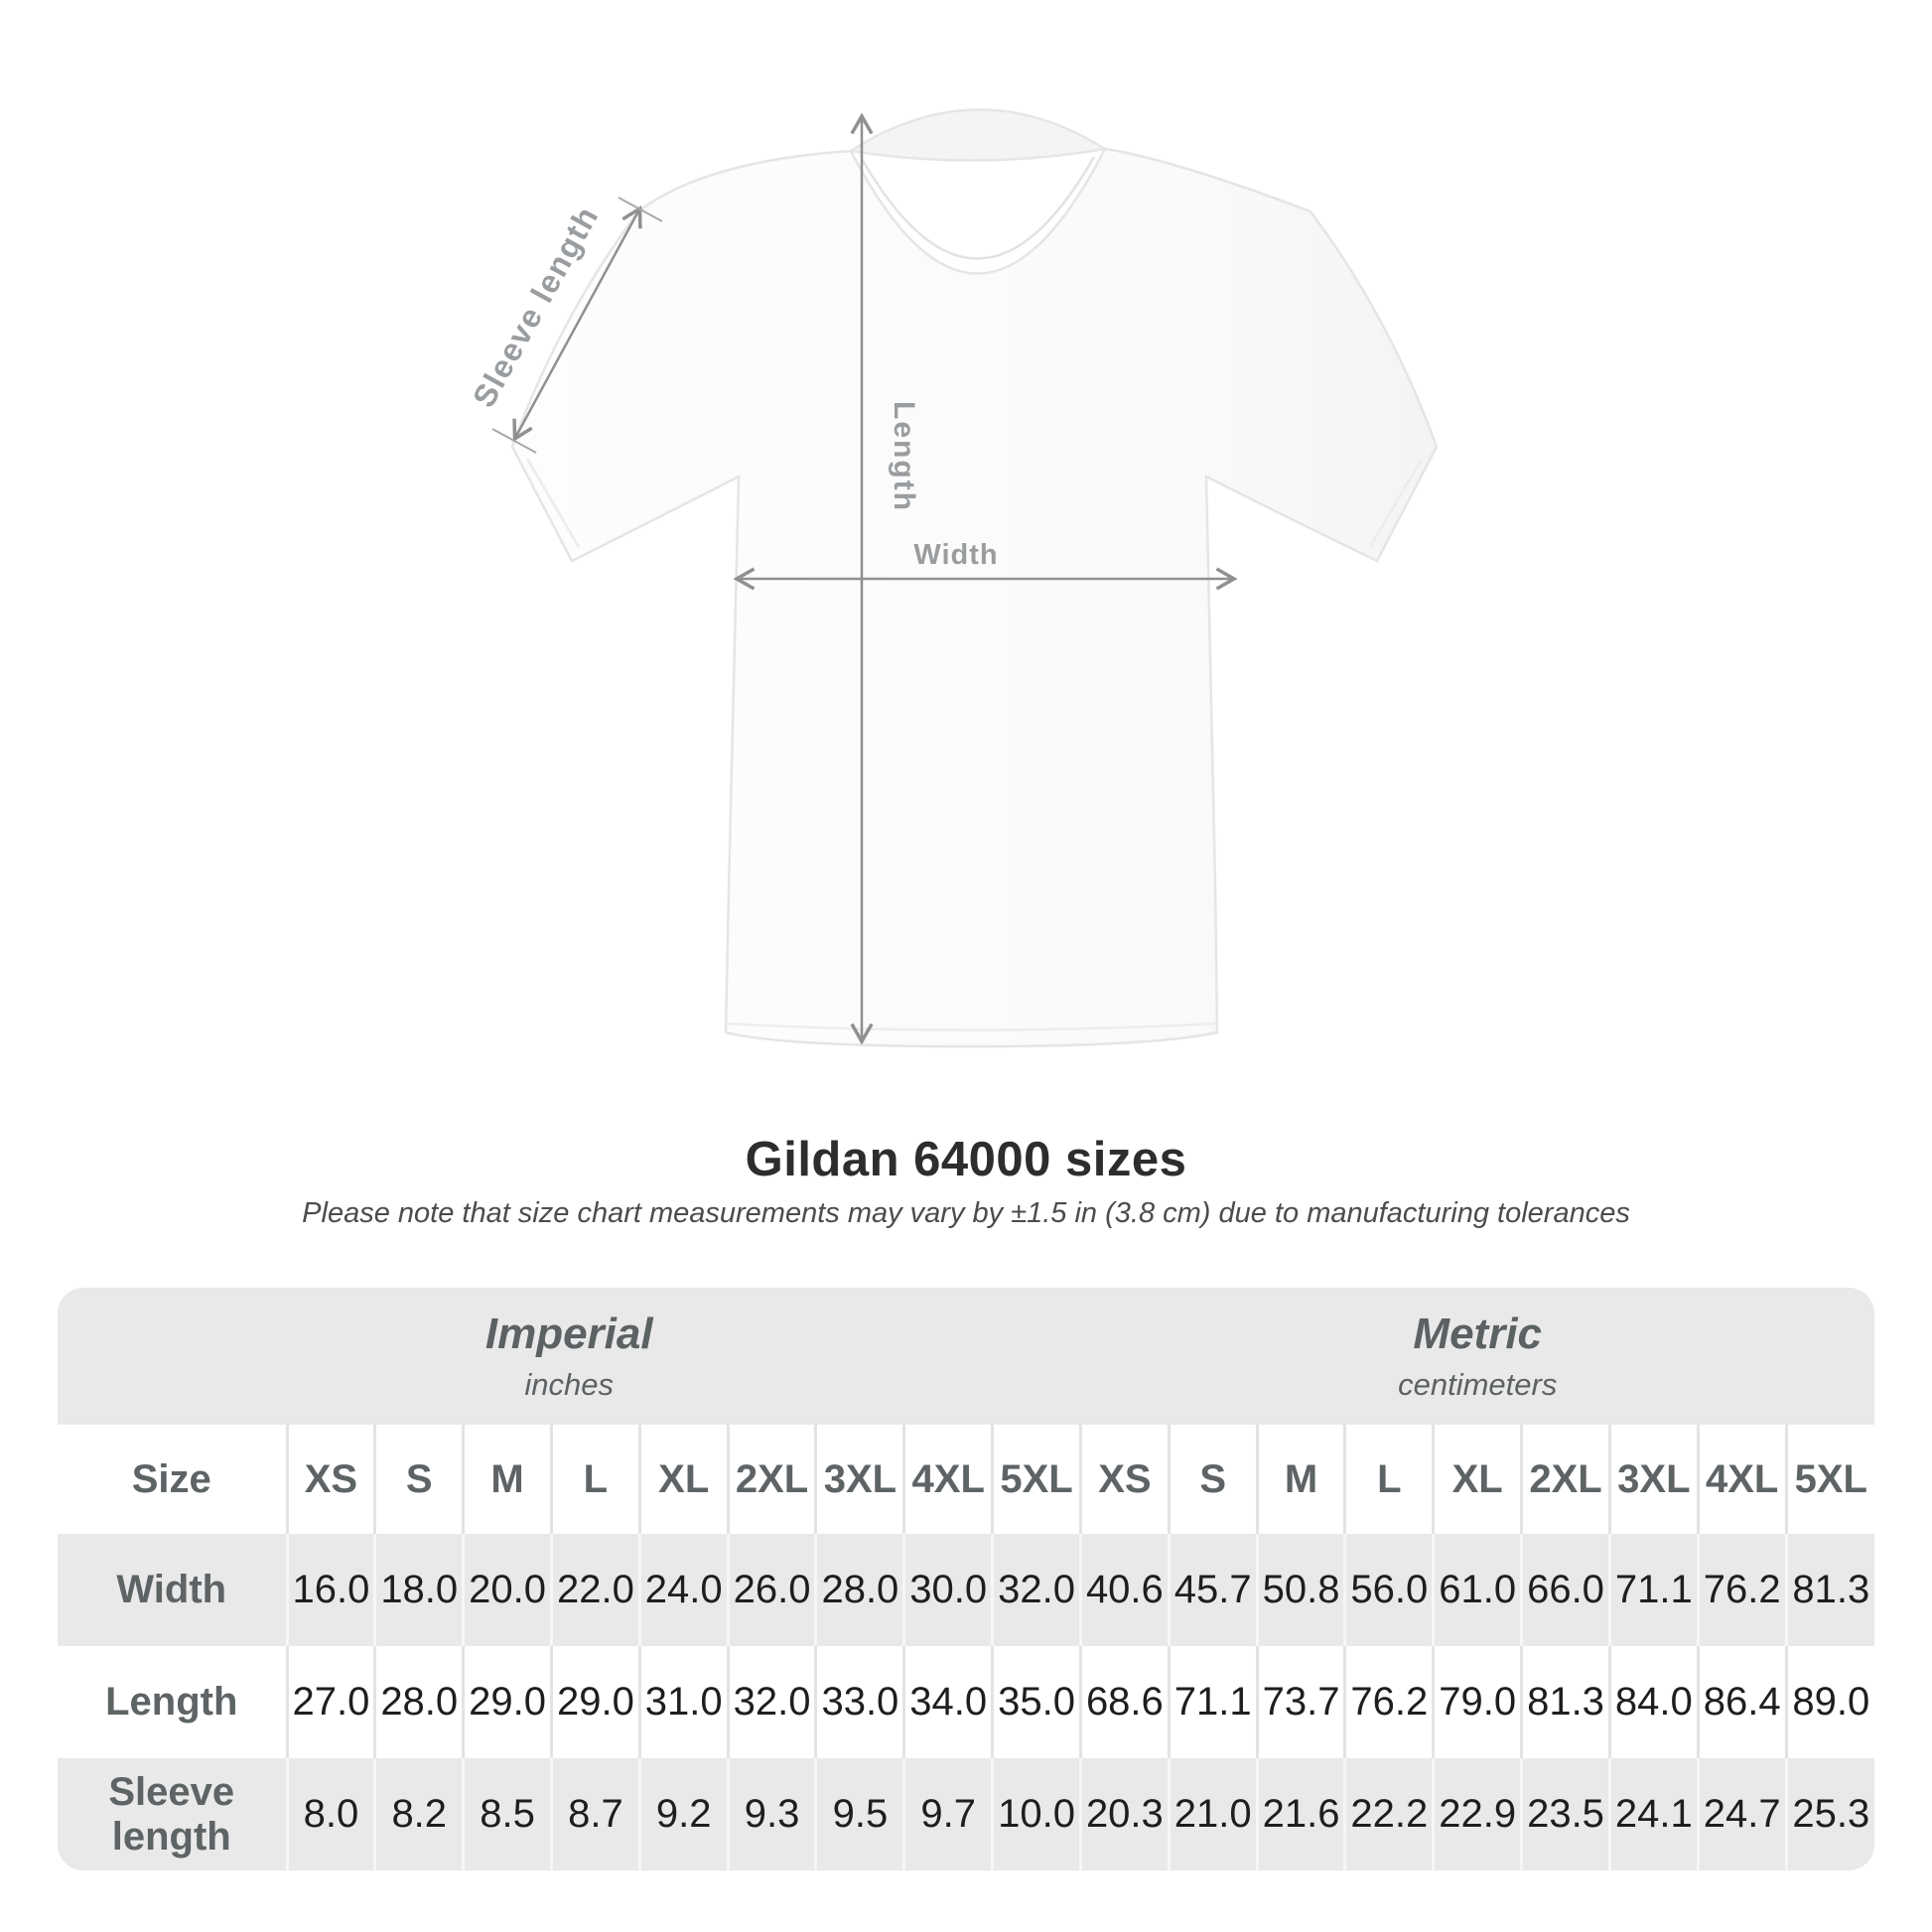 Image resolution: width=1932 pixels, height=1932 pixels. What do you see at coordinates (966, 1159) in the screenshot?
I see `page-title: Gildan 64000 sizes` at bounding box center [966, 1159].